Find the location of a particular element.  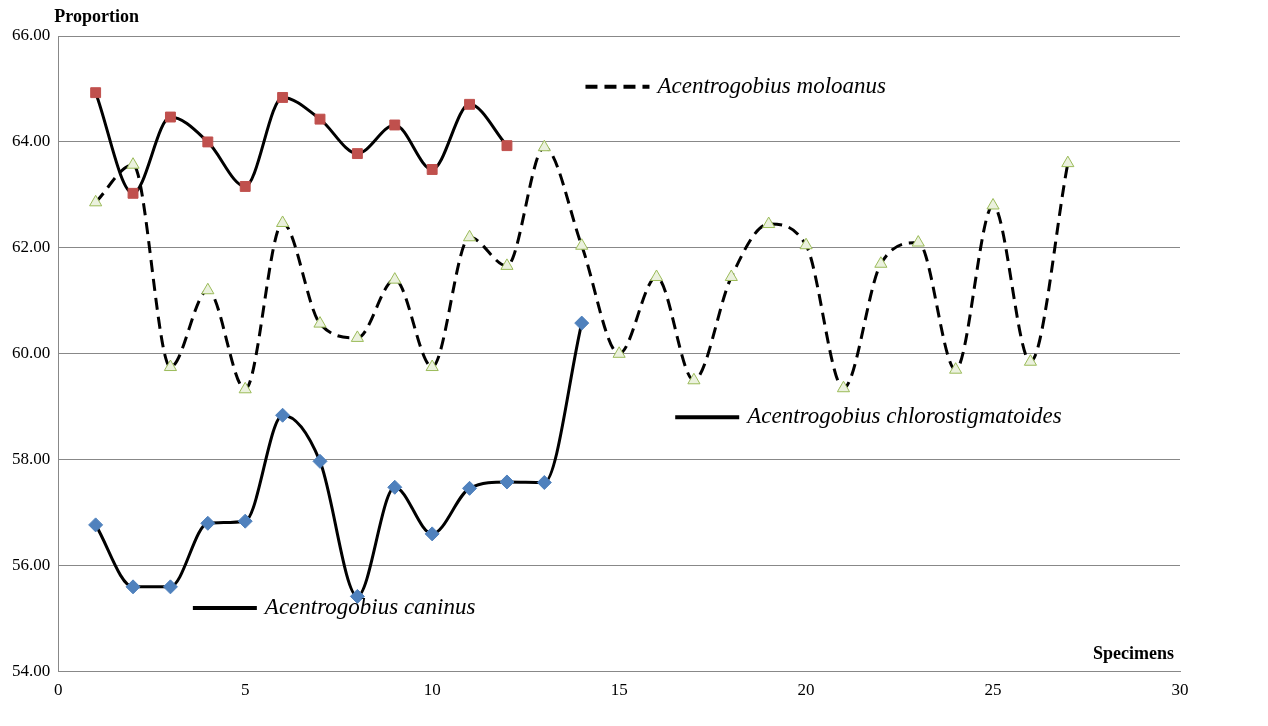

legend-label: Acentrogobius moloanus is located at coordinates (771, 85).